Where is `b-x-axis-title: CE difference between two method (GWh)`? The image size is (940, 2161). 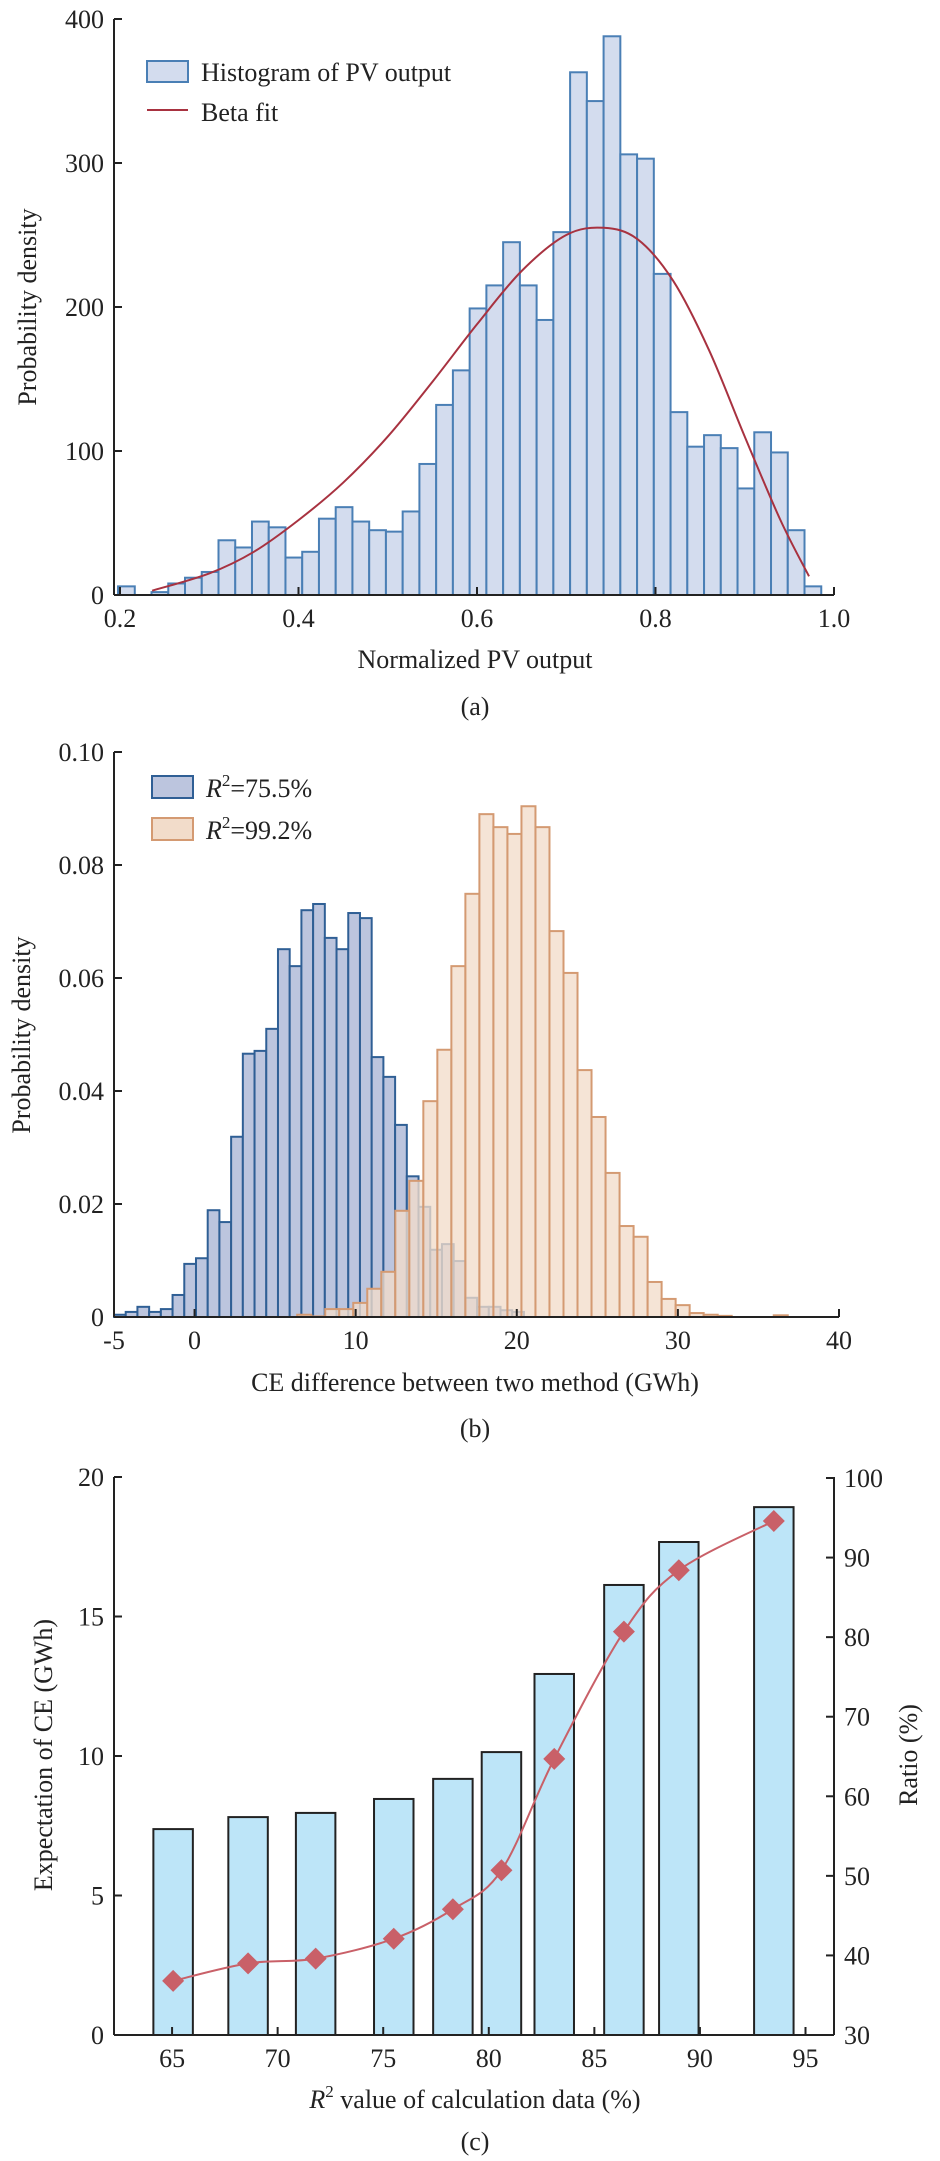
b-x-axis-title: CE difference between two method (GWh) is located at coordinates (475, 1382).